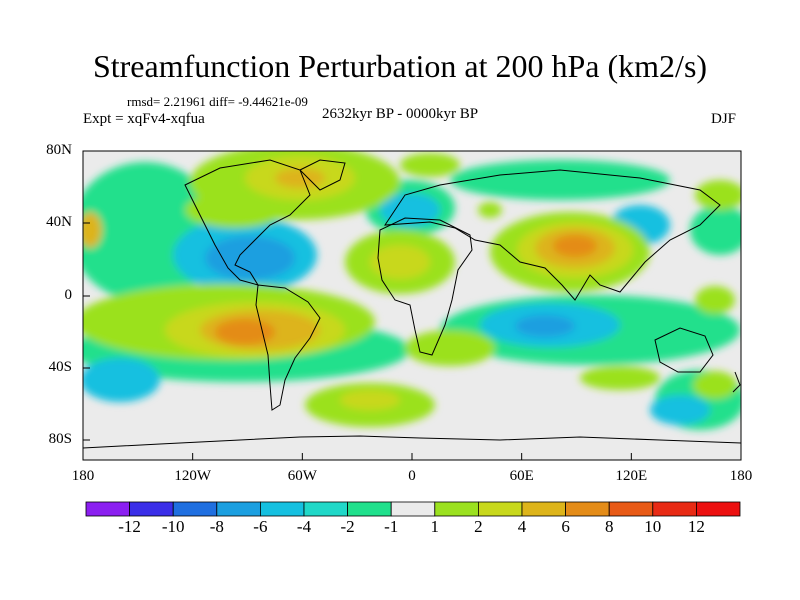 This screenshot has width=800, height=600. Describe the element at coordinates (684, 350) in the screenshot. I see `australia-outline` at that location.